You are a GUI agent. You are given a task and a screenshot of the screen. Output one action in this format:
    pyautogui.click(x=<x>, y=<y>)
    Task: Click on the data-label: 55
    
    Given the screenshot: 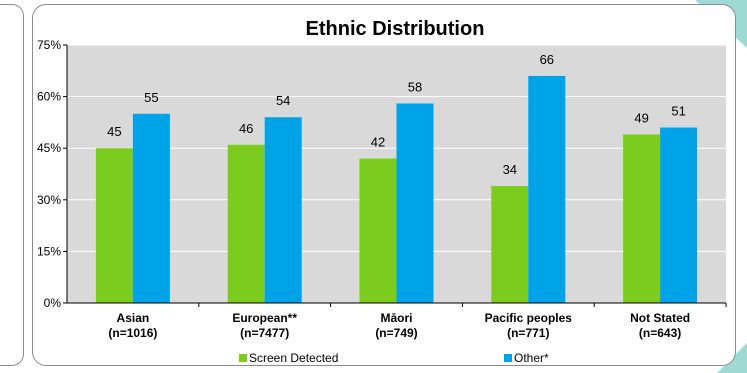 What is the action you would take?
    pyautogui.click(x=151, y=97)
    